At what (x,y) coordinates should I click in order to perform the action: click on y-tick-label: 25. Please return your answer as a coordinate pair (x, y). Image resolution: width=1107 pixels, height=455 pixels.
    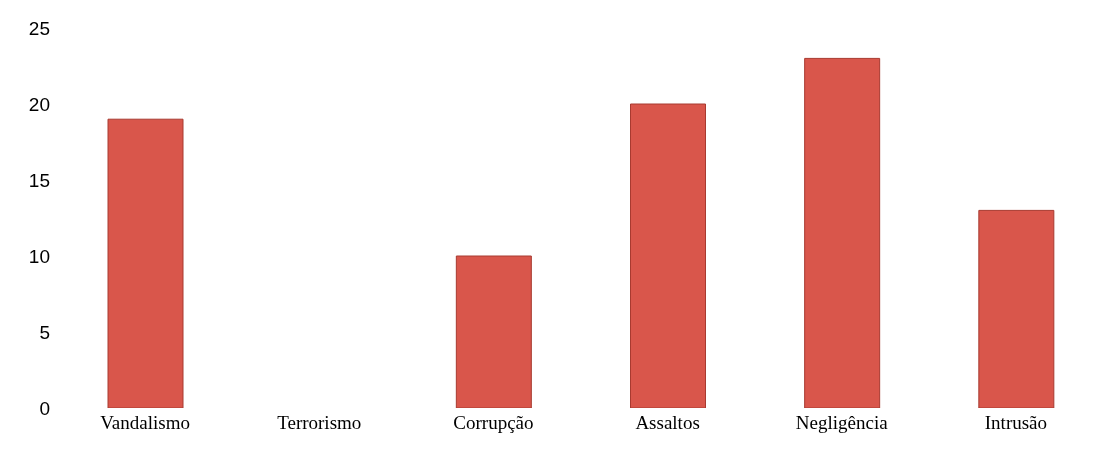
    Looking at the image, I should click on (39, 28).